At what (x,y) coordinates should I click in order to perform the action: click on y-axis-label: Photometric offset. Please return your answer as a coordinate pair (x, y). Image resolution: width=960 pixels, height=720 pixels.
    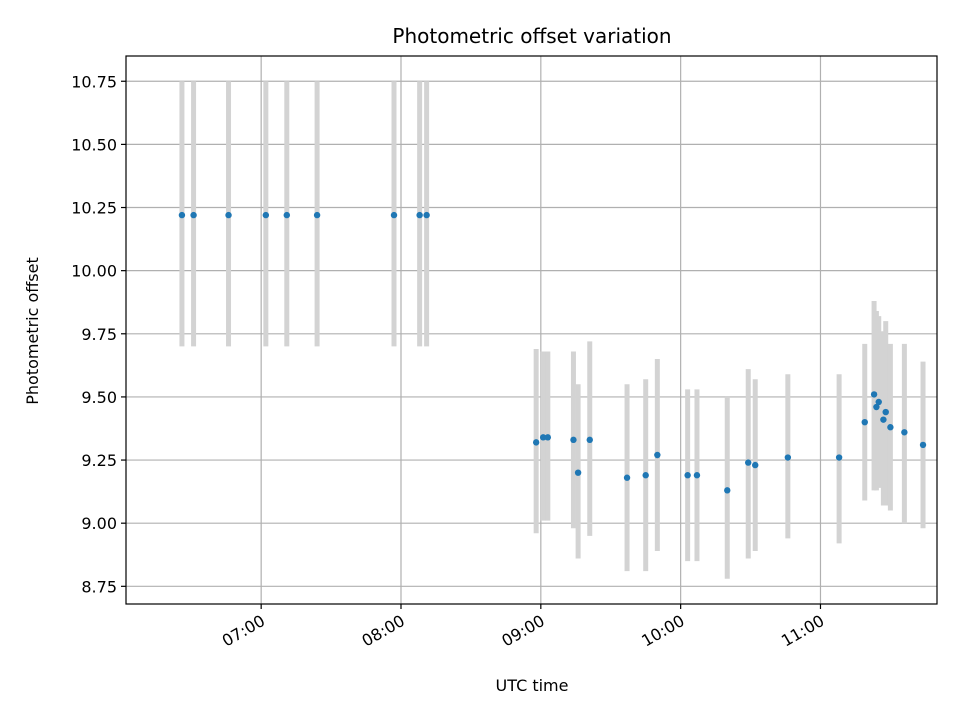
    Looking at the image, I should click on (32, 331).